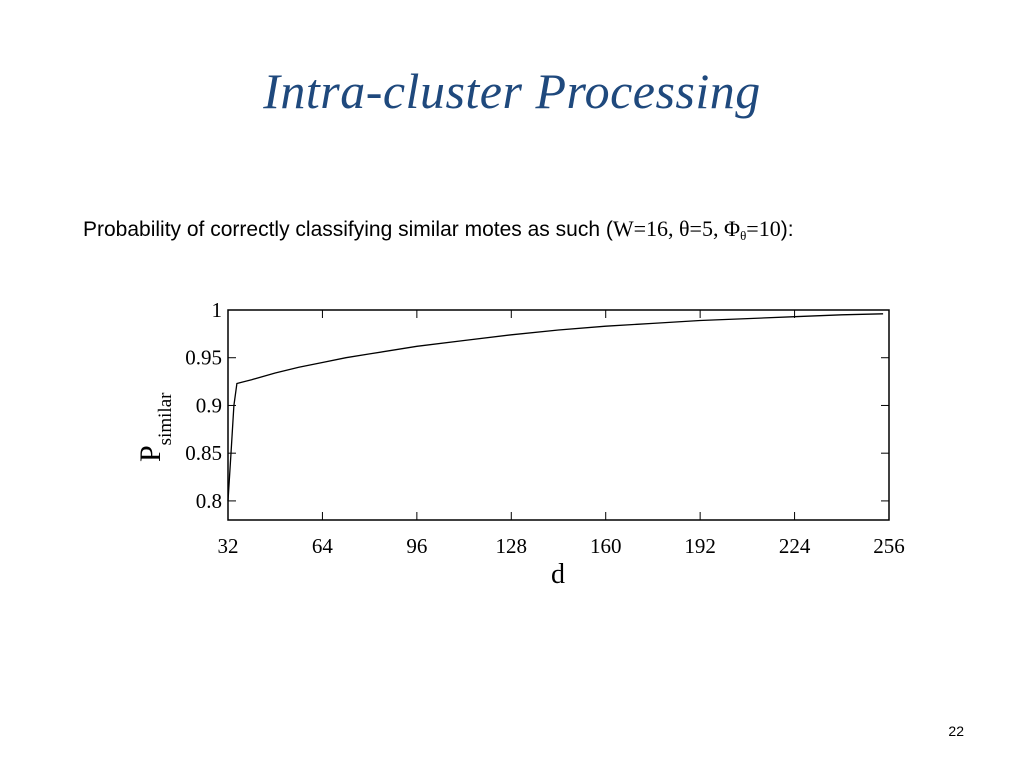 The image size is (1024, 768). I want to click on x-axis-label: d, so click(558, 574).